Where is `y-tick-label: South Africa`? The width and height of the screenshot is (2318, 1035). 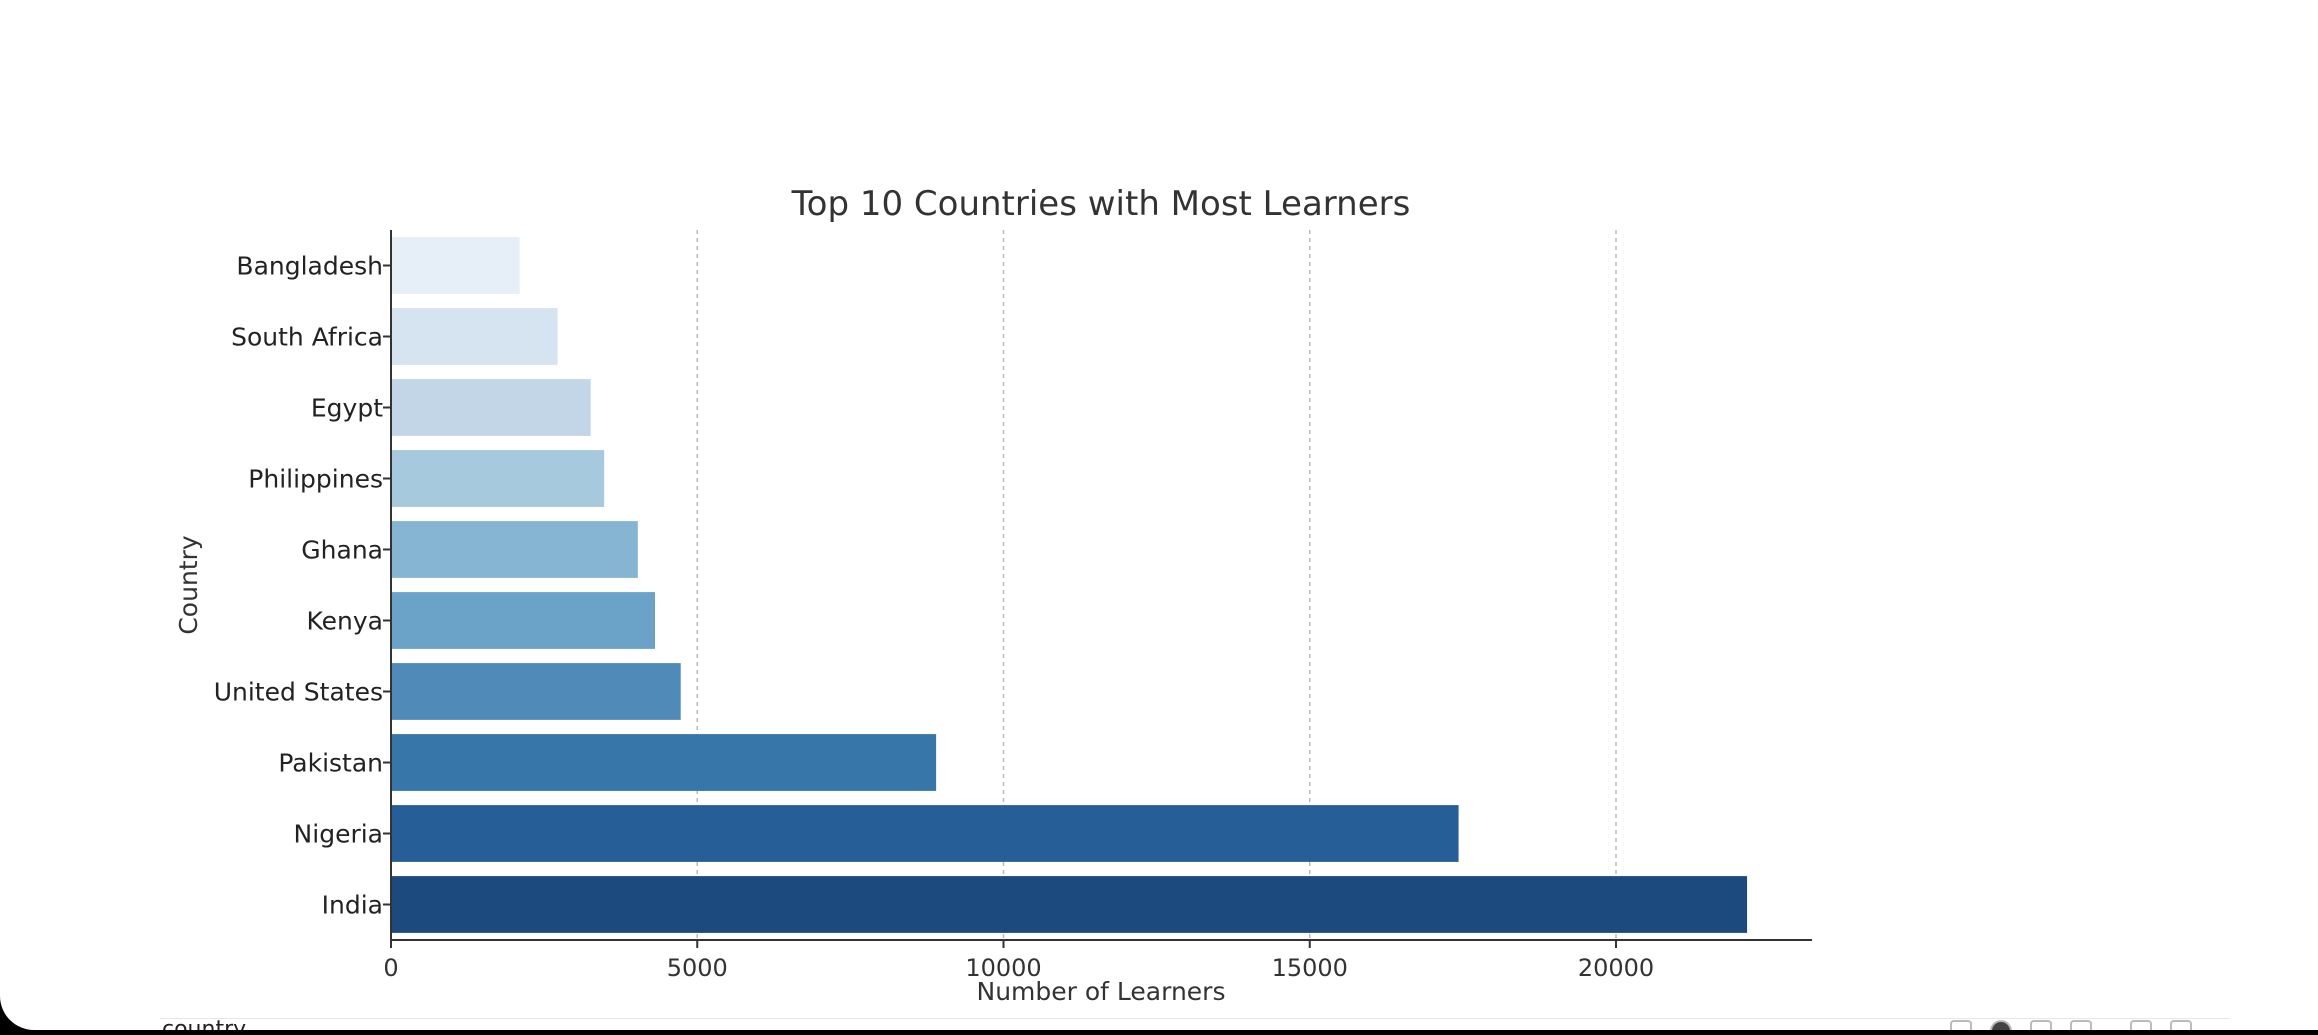
y-tick-label: South Africa is located at coordinates (307, 337).